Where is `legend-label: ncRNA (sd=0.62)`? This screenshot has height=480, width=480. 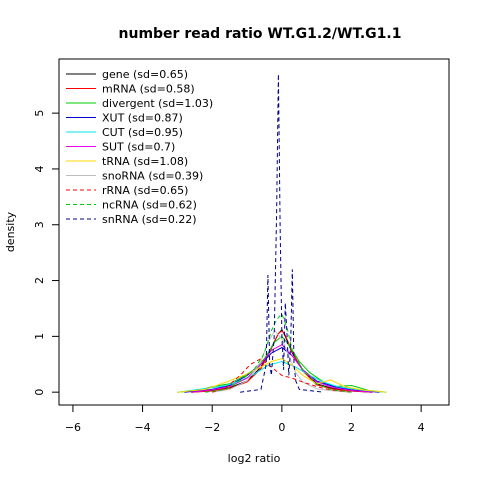 legend-label: ncRNA (sd=0.62) is located at coordinates (149, 205).